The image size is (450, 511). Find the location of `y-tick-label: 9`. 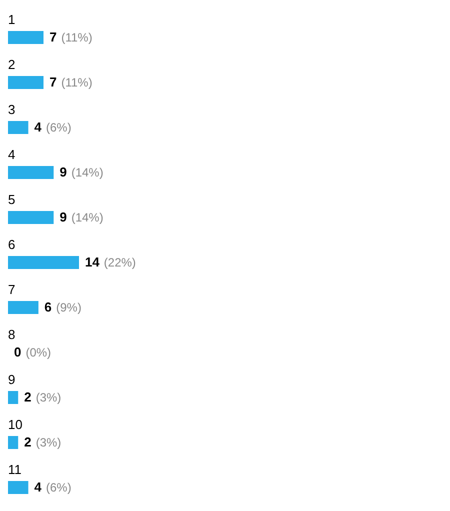

y-tick-label: 9 is located at coordinates (12, 379).